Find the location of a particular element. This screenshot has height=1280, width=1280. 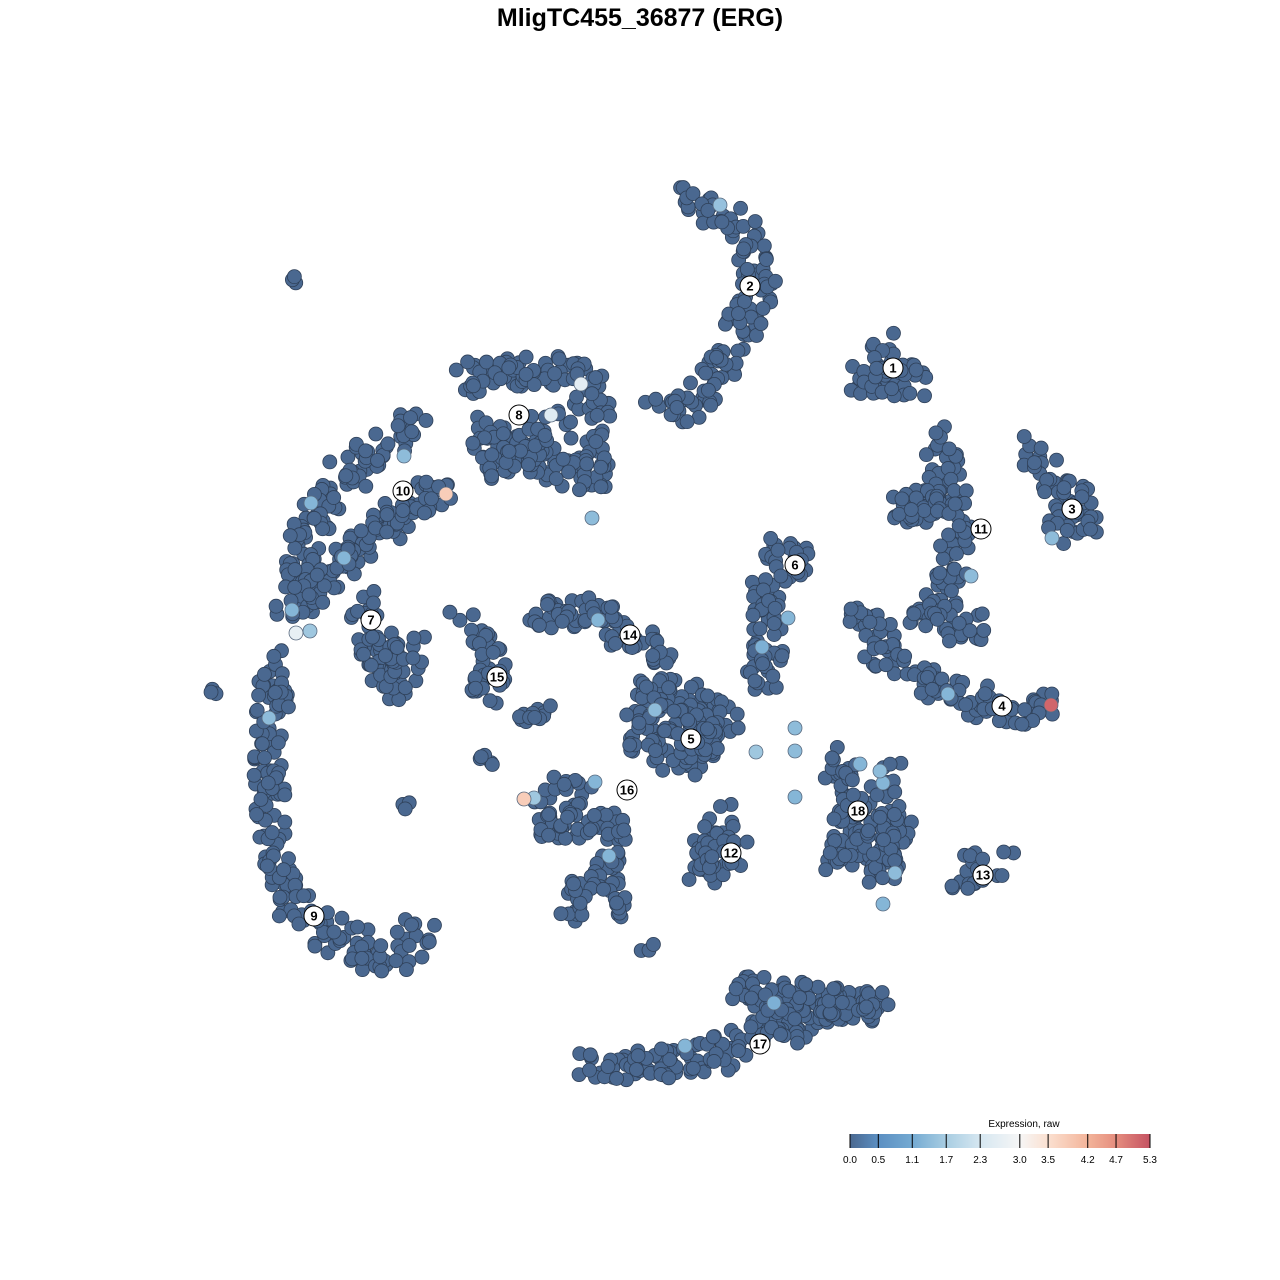

legend-tick-label: 0.0 is located at coordinates (850, 1160).